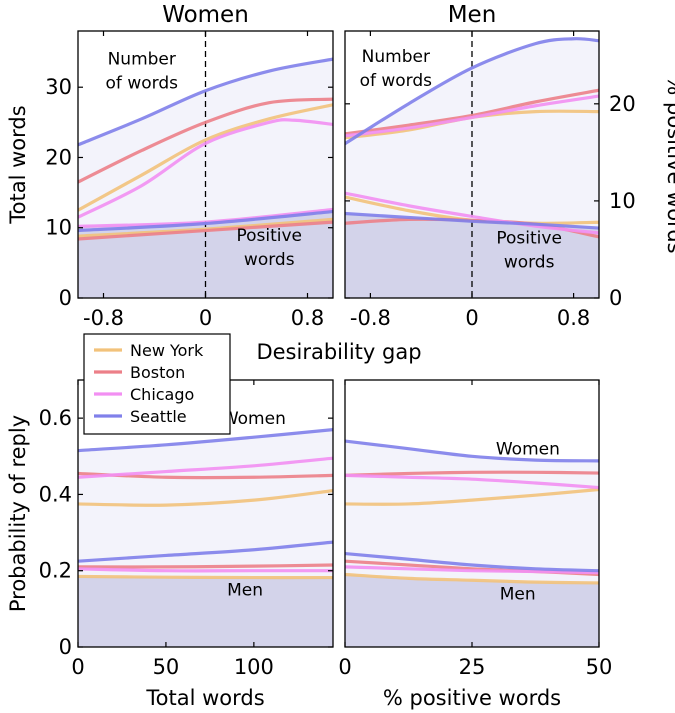 The width and height of the screenshot is (675, 713). What do you see at coordinates (338, 352) in the screenshot?
I see `shared-xlabel-top: Desirability gap` at bounding box center [338, 352].